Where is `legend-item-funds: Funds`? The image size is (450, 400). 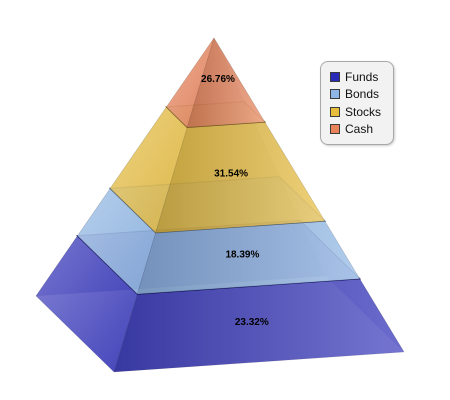 legend-item-funds: Funds is located at coordinates (361, 77).